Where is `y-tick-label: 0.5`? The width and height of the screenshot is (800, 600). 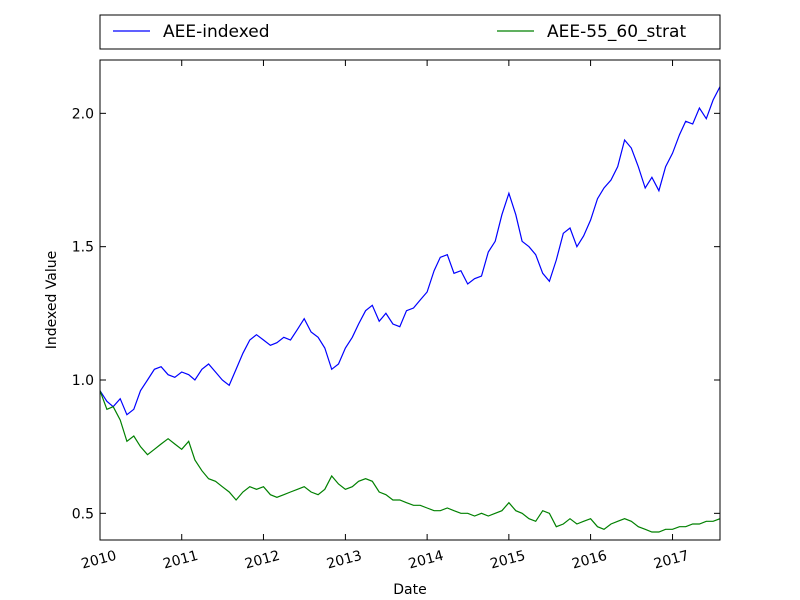 y-tick-label: 0.5 is located at coordinates (83, 514).